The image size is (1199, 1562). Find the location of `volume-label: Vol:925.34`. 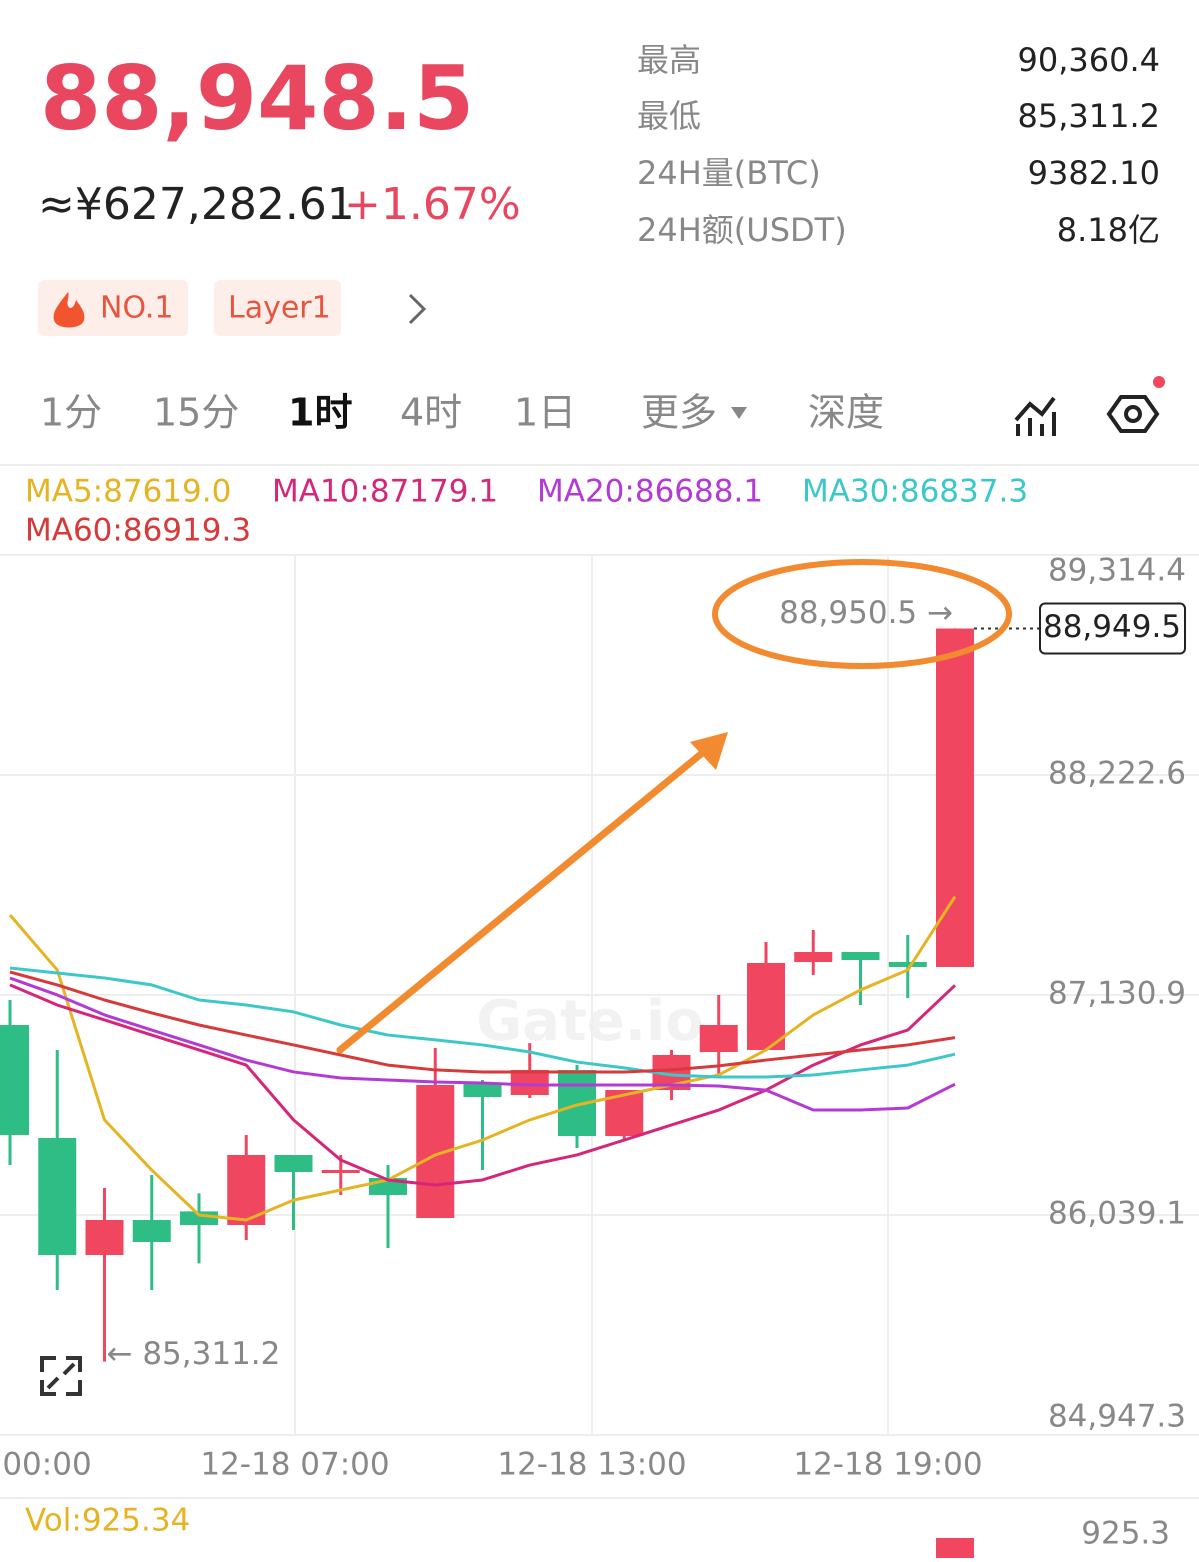

volume-label: Vol:925.34 is located at coordinates (107, 1521).